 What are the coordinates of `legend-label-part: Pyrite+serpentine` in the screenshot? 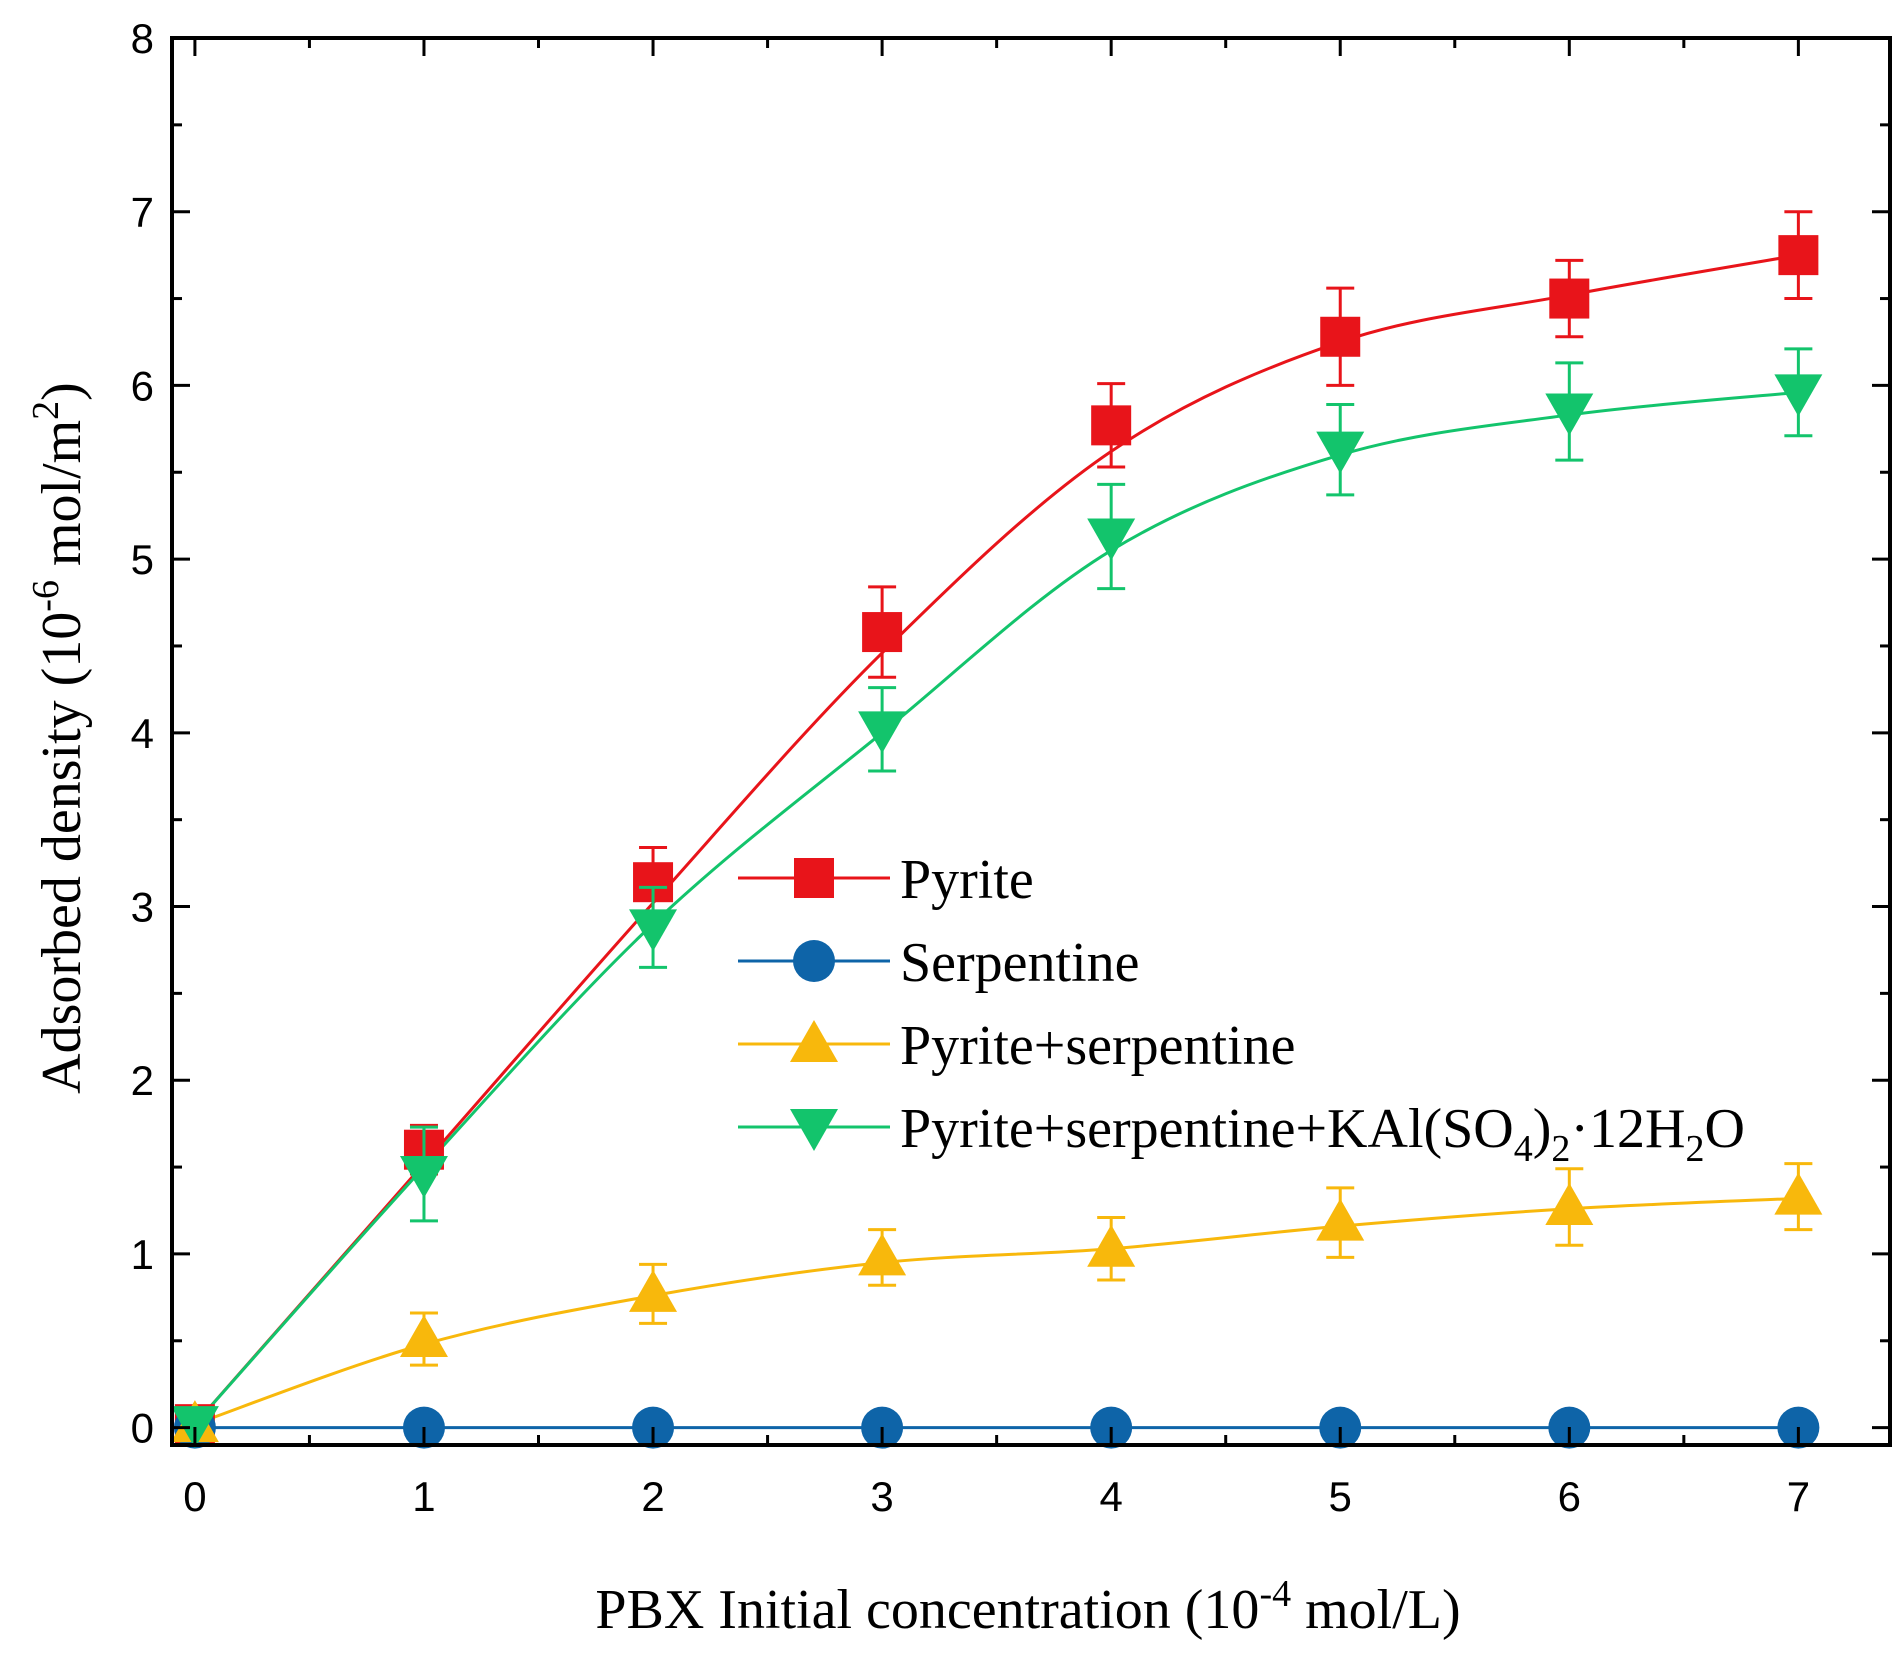 It's located at (1097, 1046).